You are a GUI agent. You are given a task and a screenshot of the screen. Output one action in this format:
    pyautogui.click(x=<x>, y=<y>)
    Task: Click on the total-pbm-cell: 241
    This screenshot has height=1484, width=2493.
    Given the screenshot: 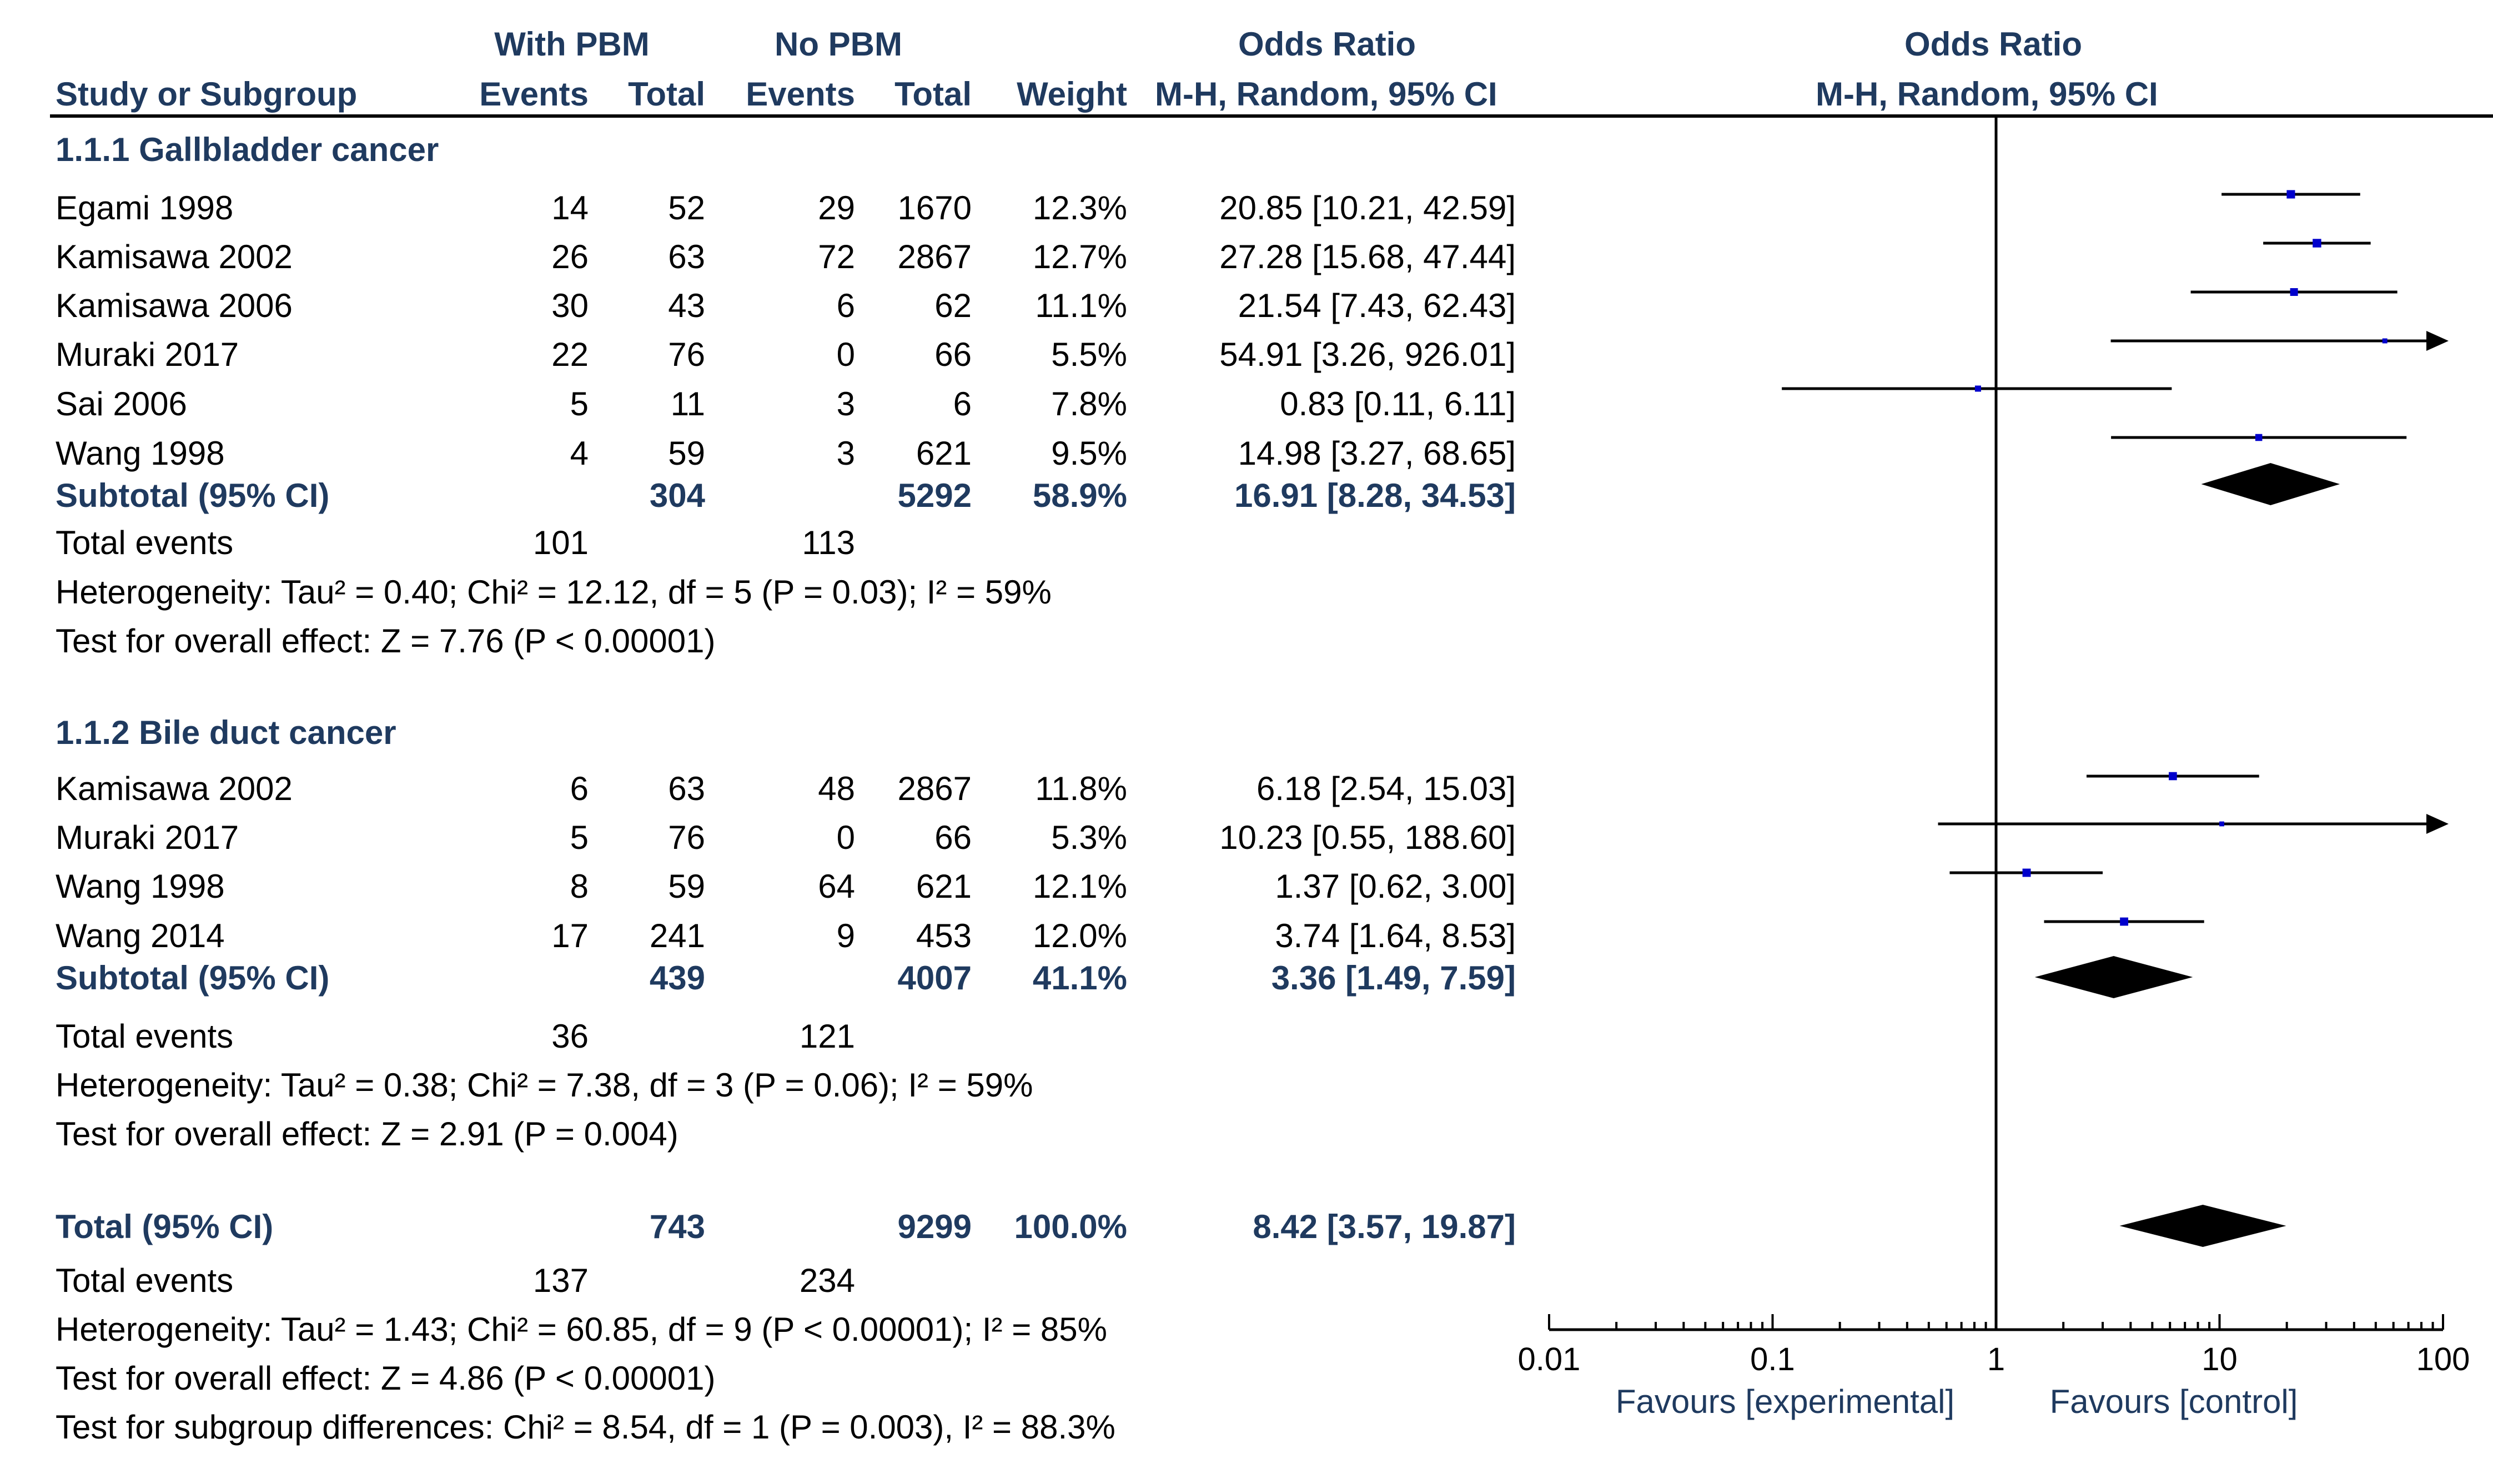 What is the action you would take?
    pyautogui.click(x=677, y=935)
    